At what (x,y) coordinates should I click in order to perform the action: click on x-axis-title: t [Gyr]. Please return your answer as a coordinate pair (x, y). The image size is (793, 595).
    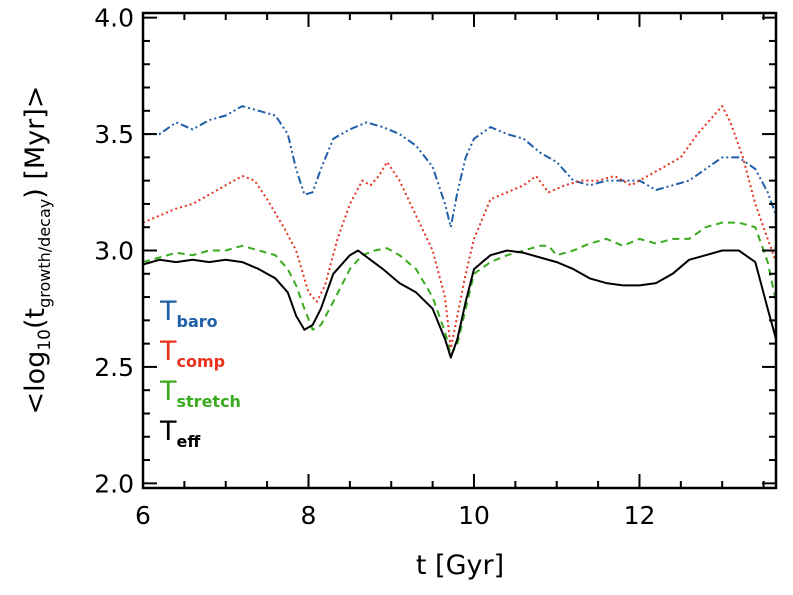
    Looking at the image, I should click on (460, 565).